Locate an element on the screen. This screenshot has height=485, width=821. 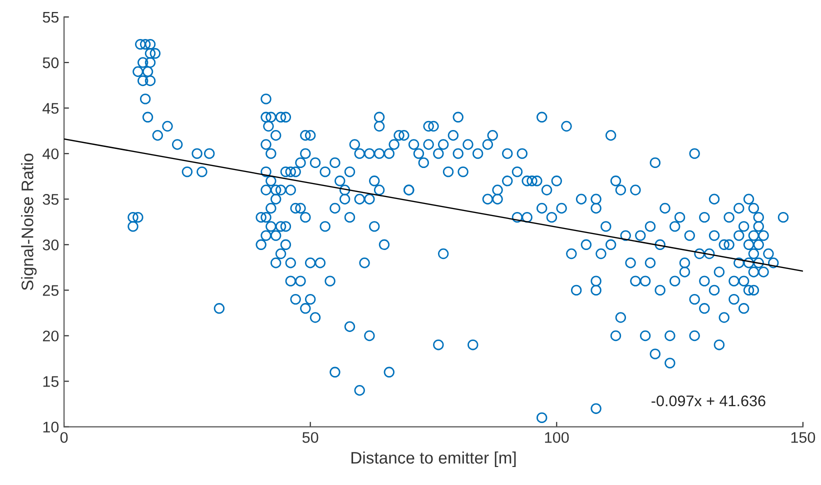
x-tick-label: 100 is located at coordinates (557, 437).